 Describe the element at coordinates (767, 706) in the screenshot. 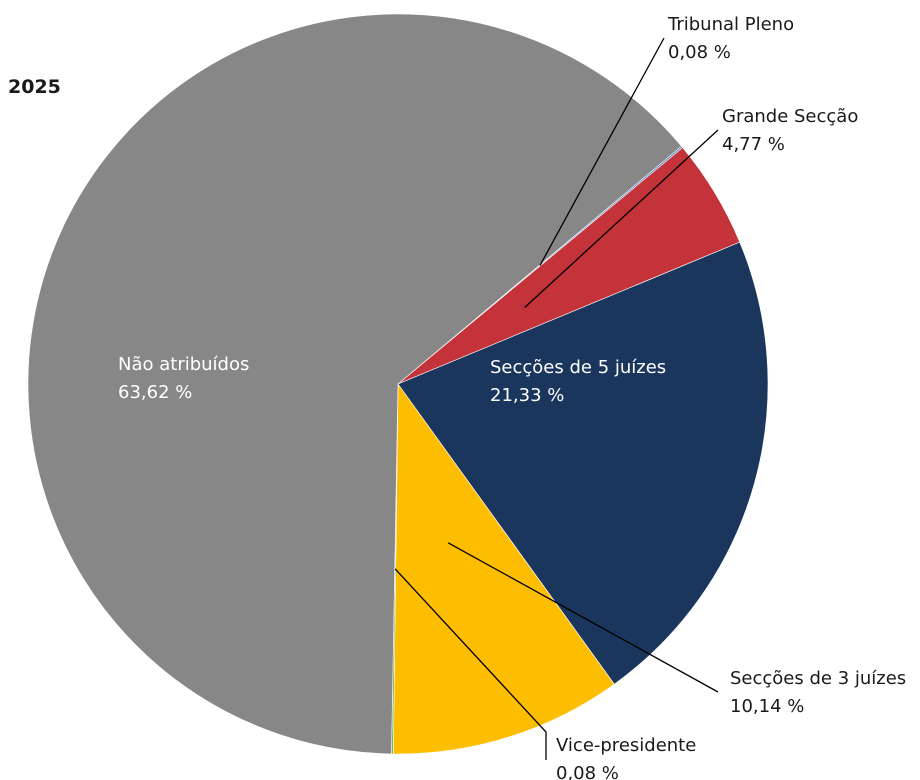

I see `slice-value-seccoes-de-3-juizes: 10,14 %` at that location.